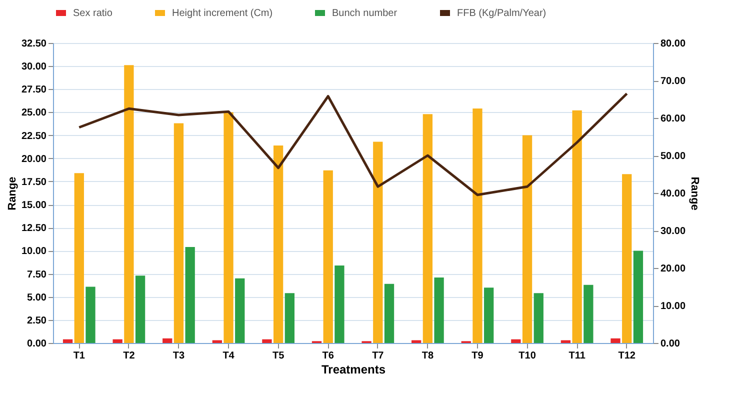 Image resolution: width=743 pixels, height=418 pixels. Describe the element at coordinates (34, 159) in the screenshot. I see `y-tick-label: 20.00` at that location.